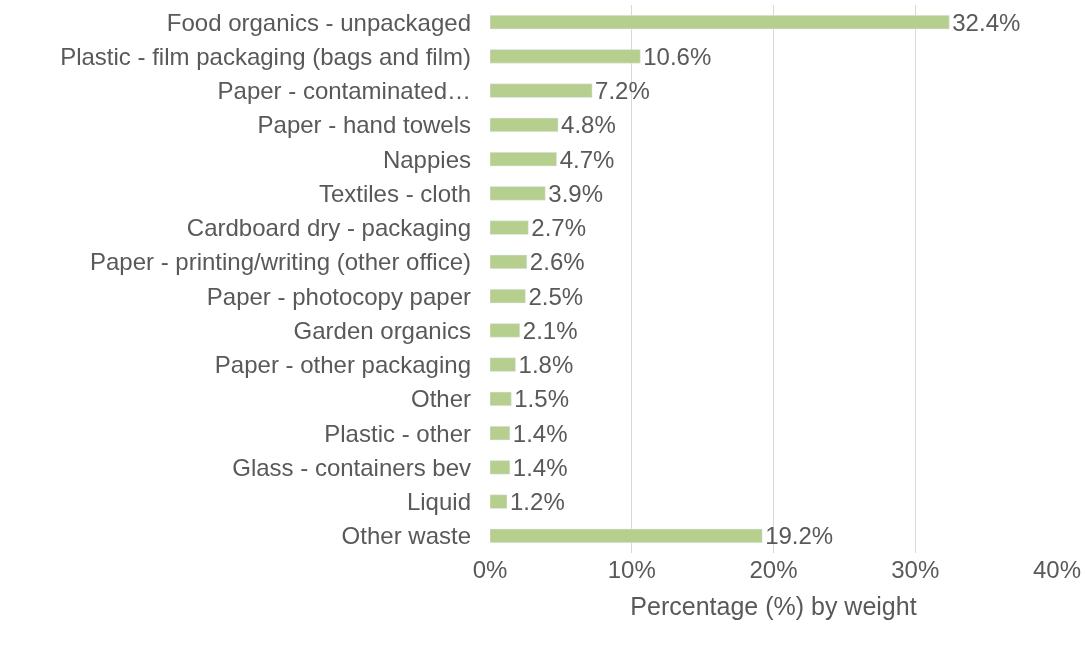  Describe the element at coordinates (394, 193) in the screenshot. I see `y-tick-label: Textiles - cloth` at that location.